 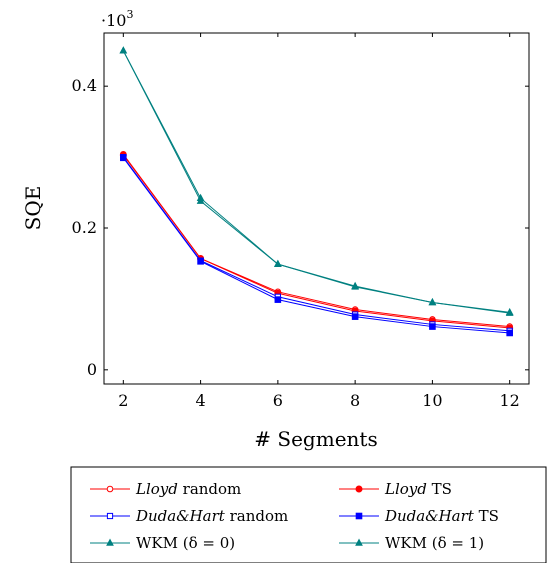 I want to click on x-tick-label: 10, so click(x=432, y=400).